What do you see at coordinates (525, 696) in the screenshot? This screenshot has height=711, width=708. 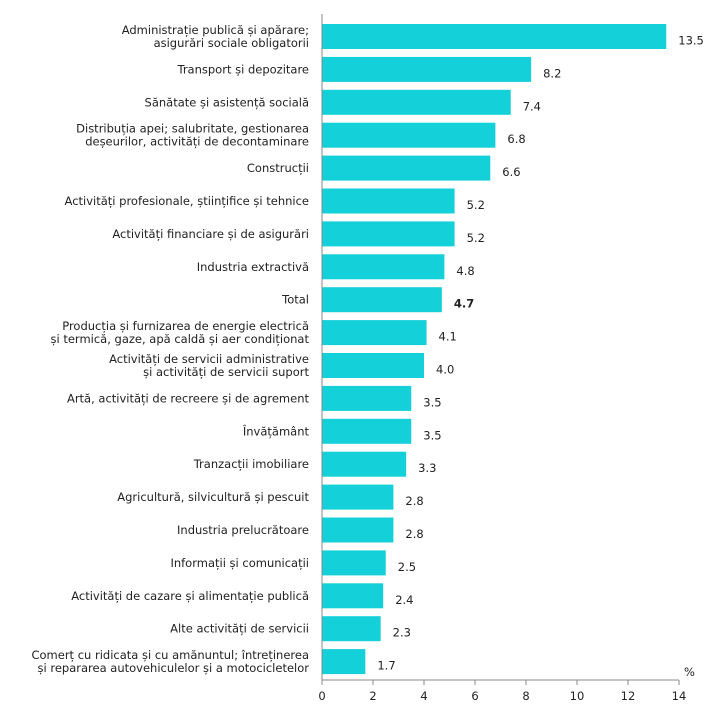 I see `x-tick-label: 8` at bounding box center [525, 696].